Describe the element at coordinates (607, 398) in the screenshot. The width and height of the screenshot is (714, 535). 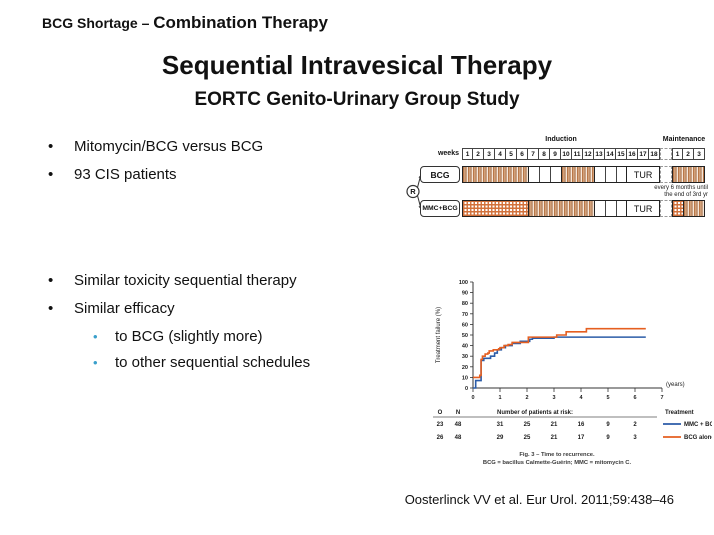
I see `x-tick-label: 5` at that location.